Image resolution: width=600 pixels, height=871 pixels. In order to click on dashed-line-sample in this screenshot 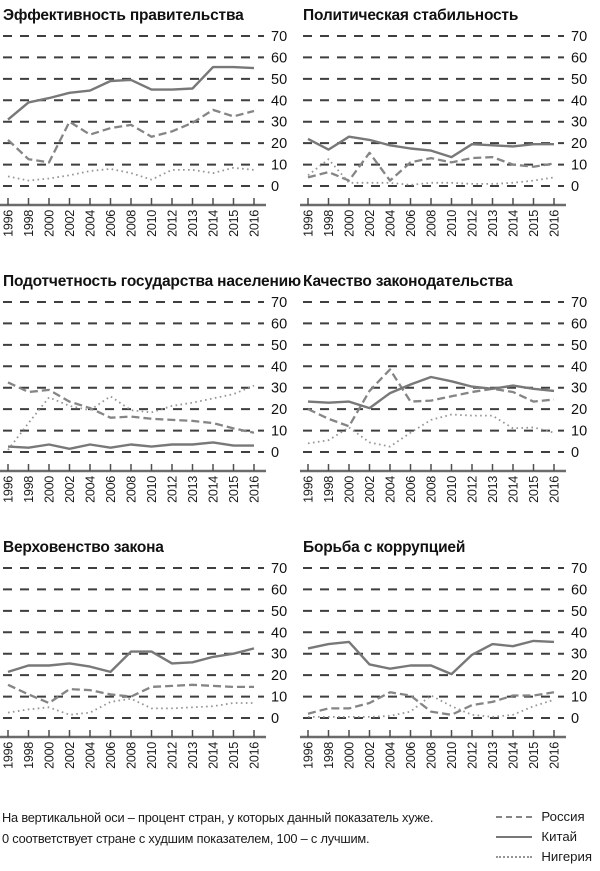, I will do `click(514, 816)`.